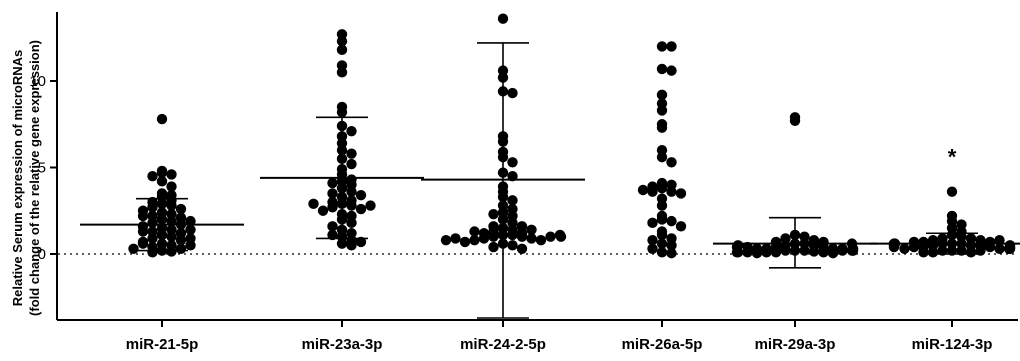 This screenshot has height=361, width=1020. What do you see at coordinates (662, 344) in the screenshot?
I see `x-tick-label-miR-26a-5p: miR-26a-5p` at bounding box center [662, 344].